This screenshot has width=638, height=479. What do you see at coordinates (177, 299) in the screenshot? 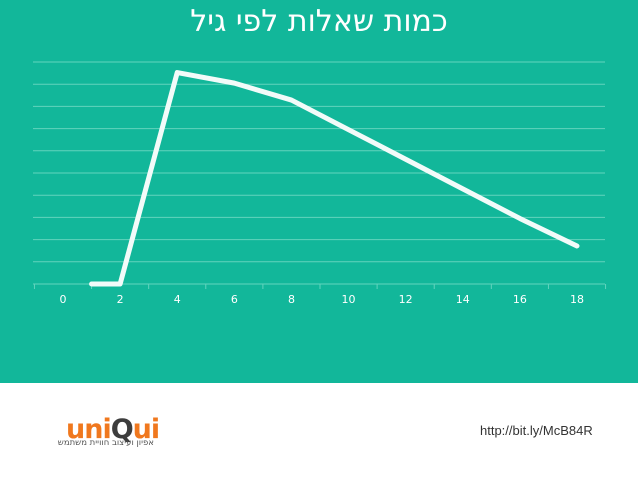
I see `x-tick-label: 4` at bounding box center [177, 299].